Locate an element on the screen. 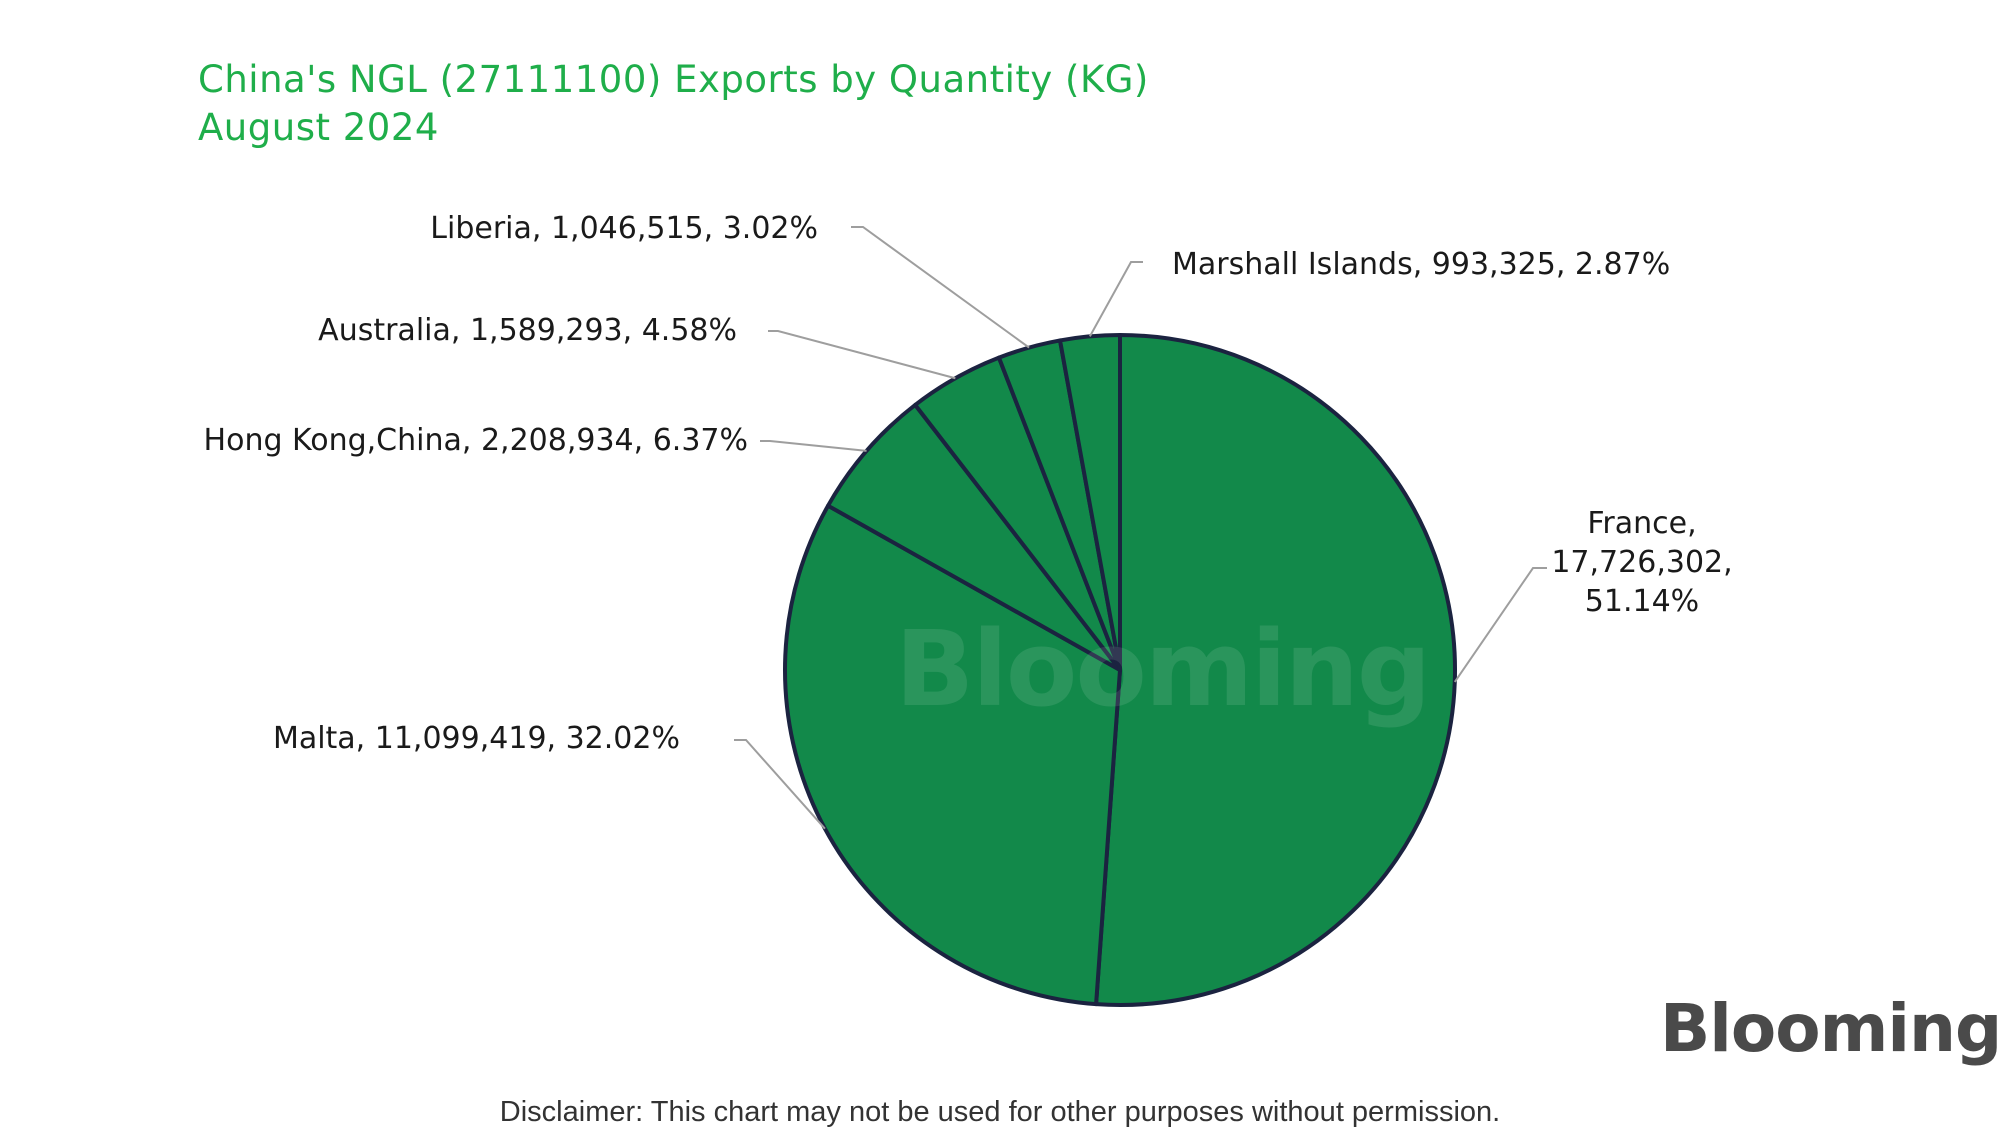 Image resolution: width=2000 pixels, height=1129 pixels. brand-logo-text: Blooming is located at coordinates (1830, 1028).